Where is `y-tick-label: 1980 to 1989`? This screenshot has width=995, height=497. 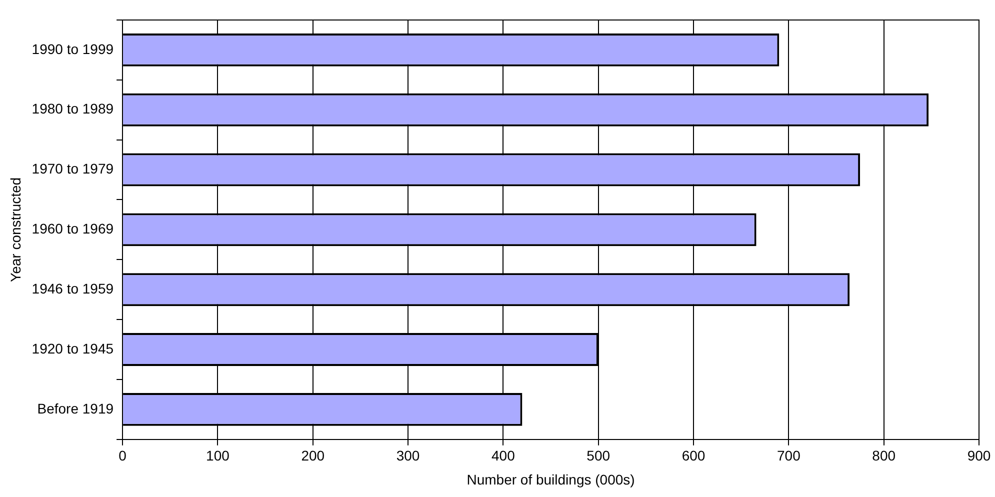
y-tick-label: 1980 to 1989 is located at coordinates (73, 108).